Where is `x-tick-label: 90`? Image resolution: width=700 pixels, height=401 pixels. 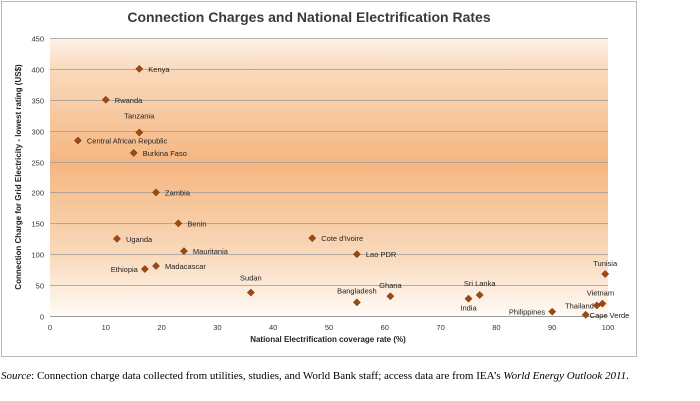
x-tick-label: 90 is located at coordinates (552, 327).